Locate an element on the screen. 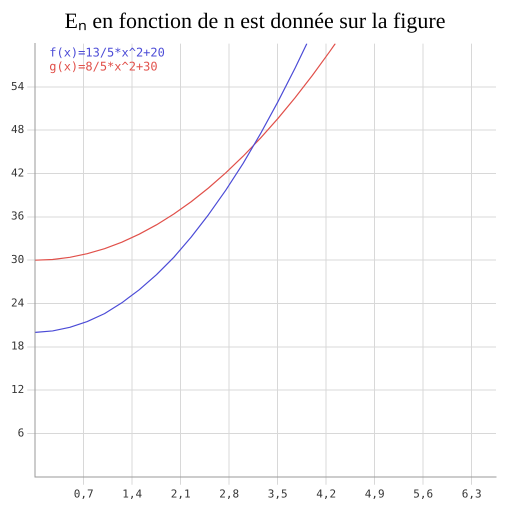  y-tick-label: 36 is located at coordinates (17, 216).